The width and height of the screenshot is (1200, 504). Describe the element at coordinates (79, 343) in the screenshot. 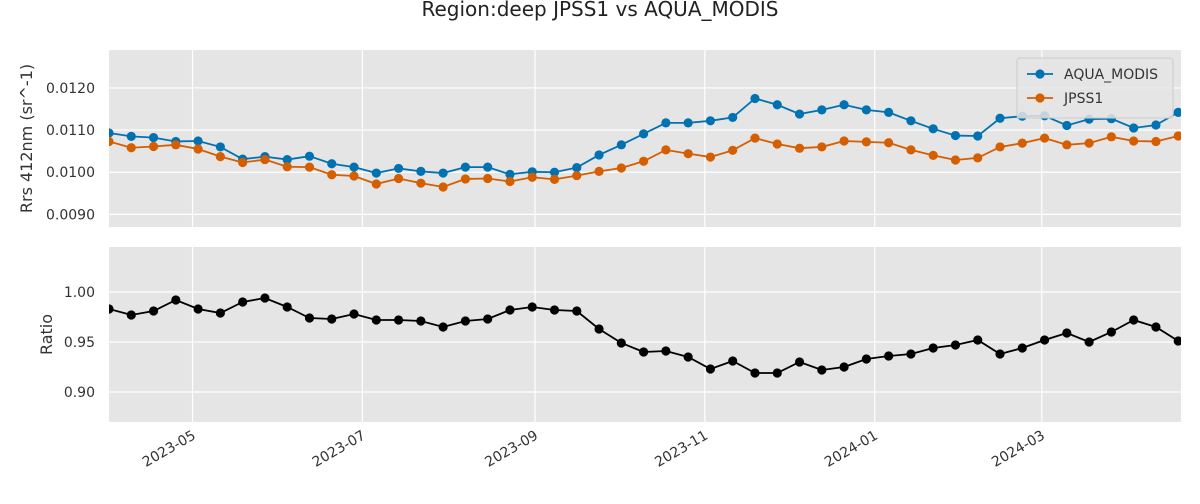

I see `y-tick-label: 0.95` at that location.